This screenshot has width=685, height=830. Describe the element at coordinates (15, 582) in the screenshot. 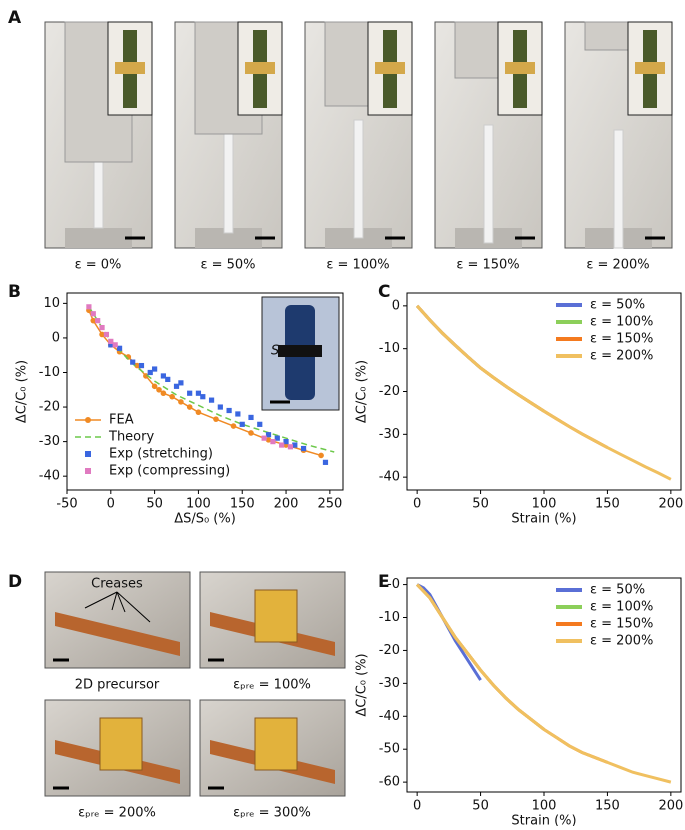

I see `panel-label: D` at that location.